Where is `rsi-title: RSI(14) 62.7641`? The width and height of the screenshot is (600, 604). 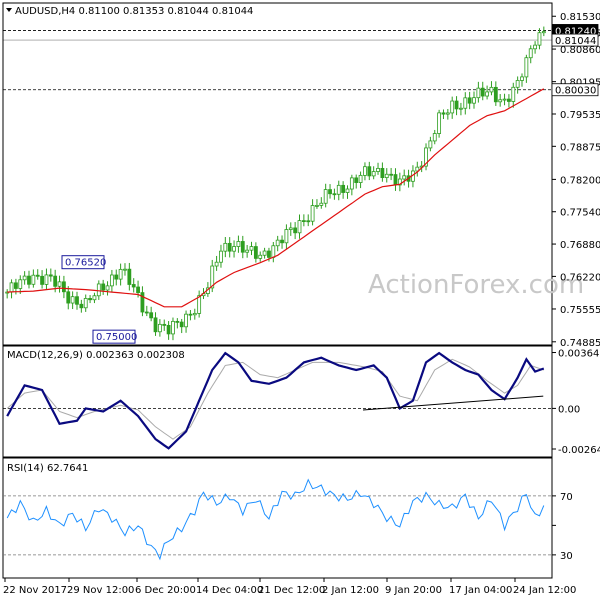
rsi-title: RSI(14) 62.7641 is located at coordinates (47, 468).